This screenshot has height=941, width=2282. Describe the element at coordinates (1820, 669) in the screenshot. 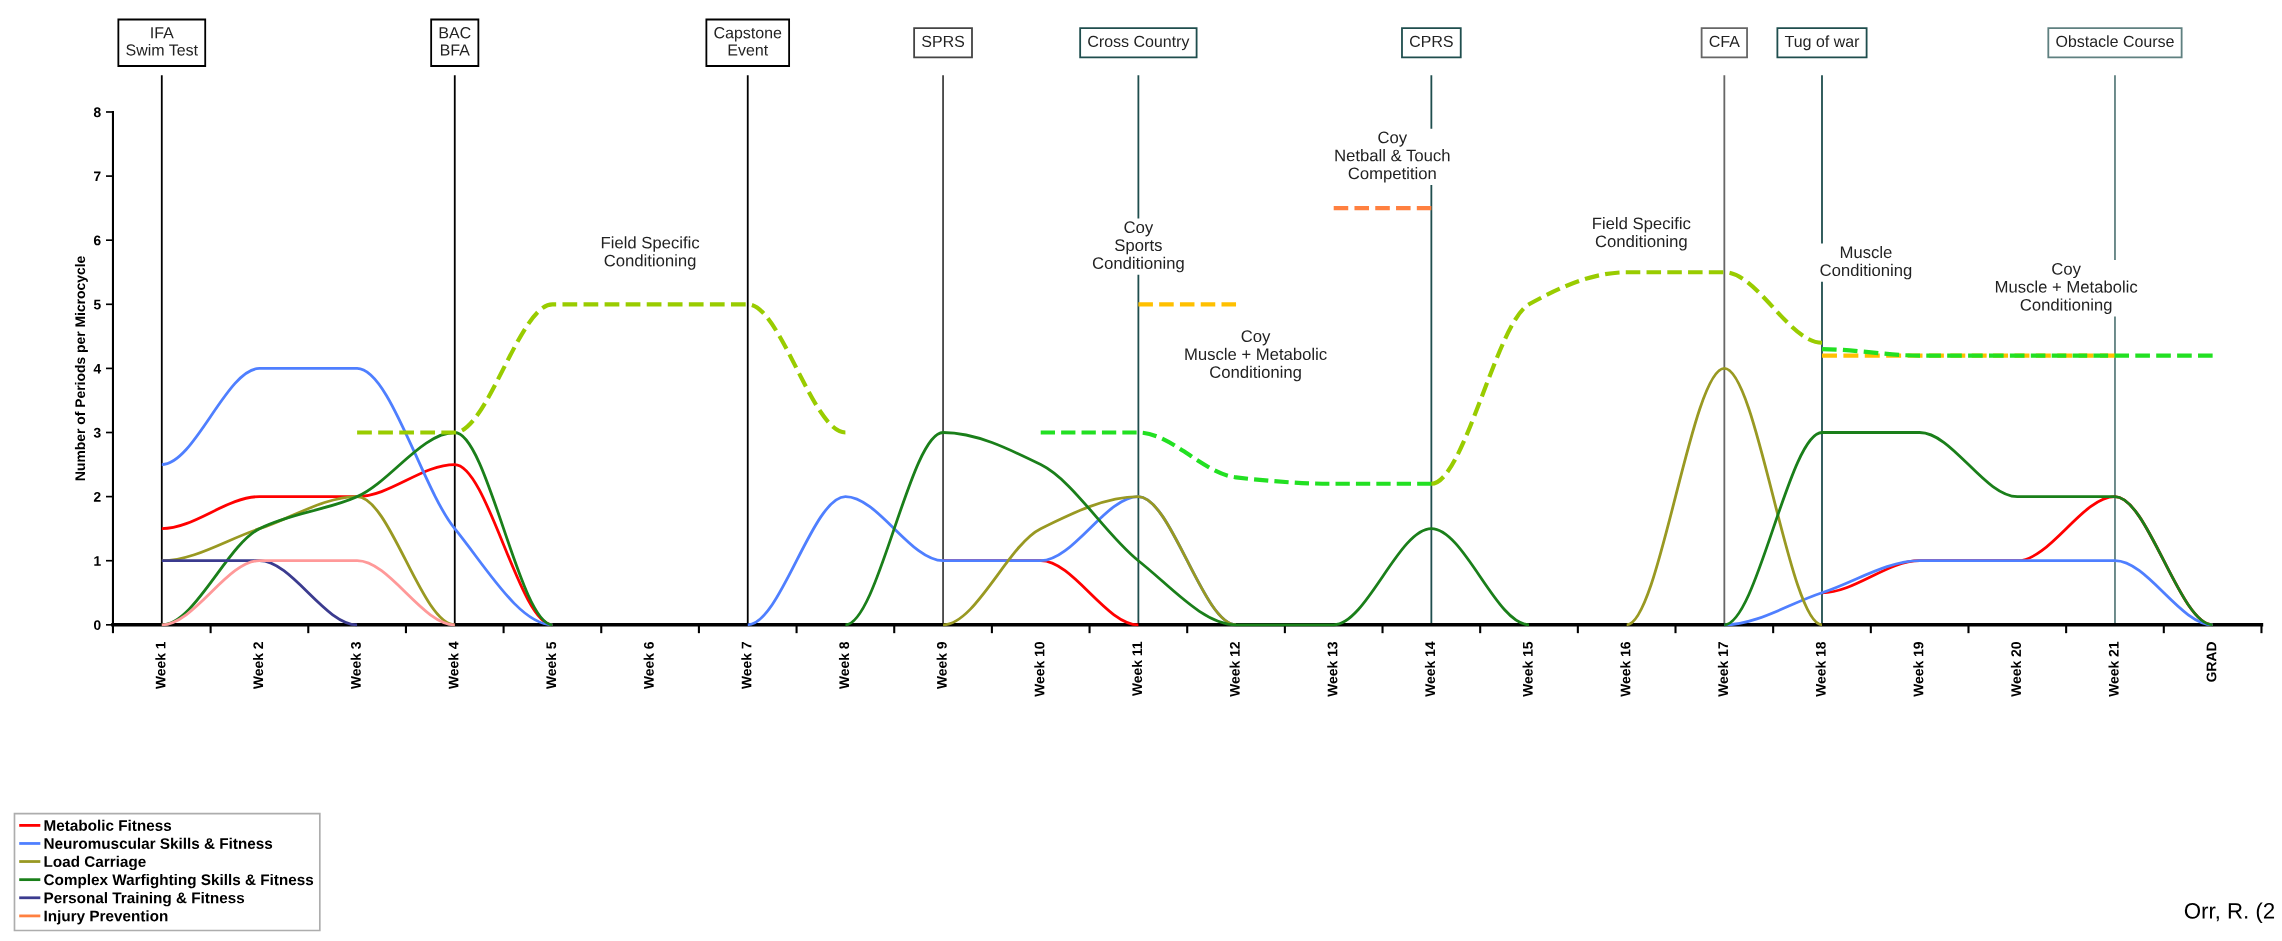

I see `x-tick-label: Week 18` at that location.